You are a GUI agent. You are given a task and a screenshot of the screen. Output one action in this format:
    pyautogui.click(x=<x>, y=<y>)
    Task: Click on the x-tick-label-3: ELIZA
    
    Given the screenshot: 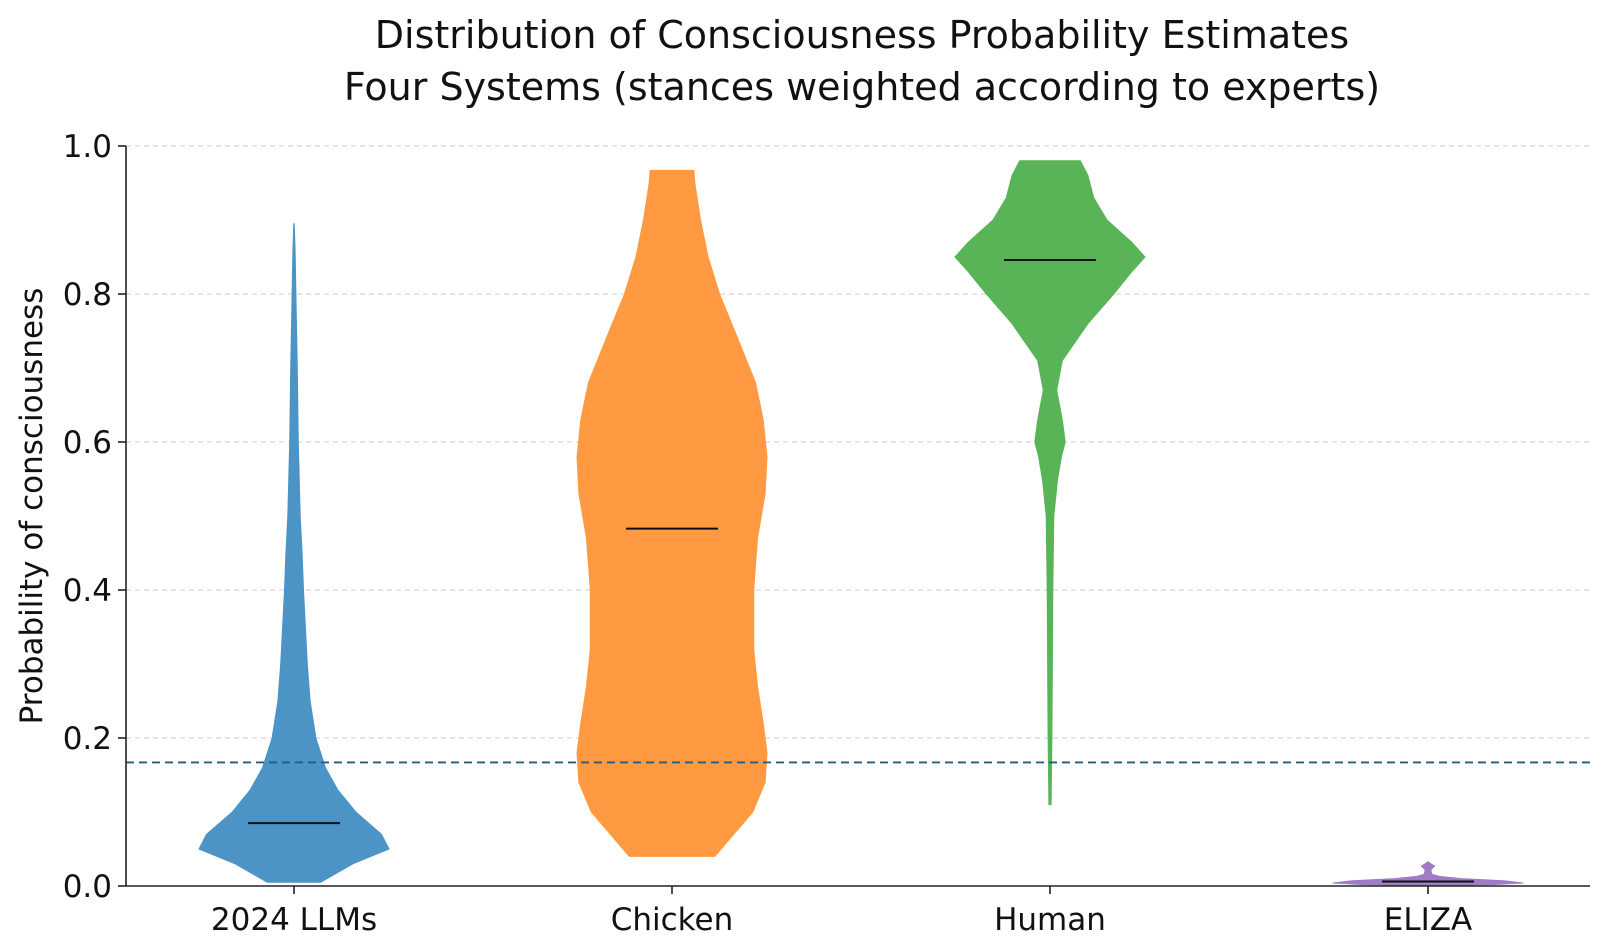 What is the action you would take?
    pyautogui.click(x=1428, y=920)
    